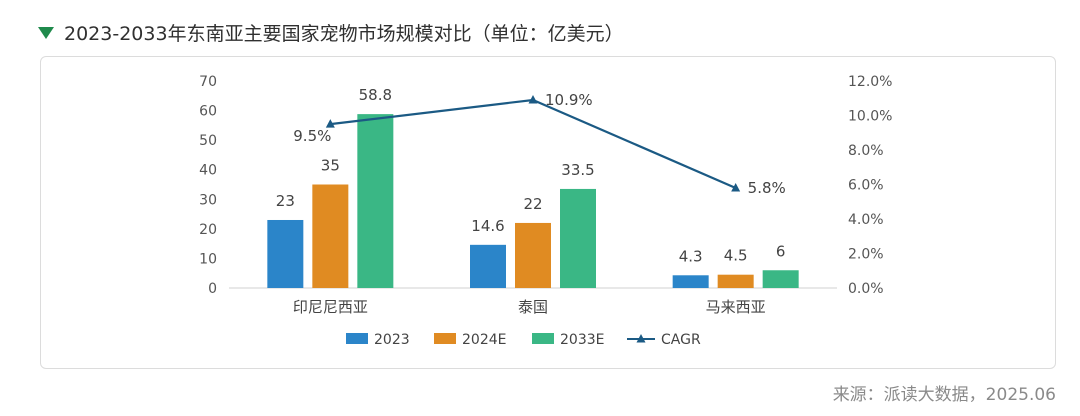 This screenshot has width=1080, height=416. I want to click on y-left-tick-label: 10, so click(208, 259).